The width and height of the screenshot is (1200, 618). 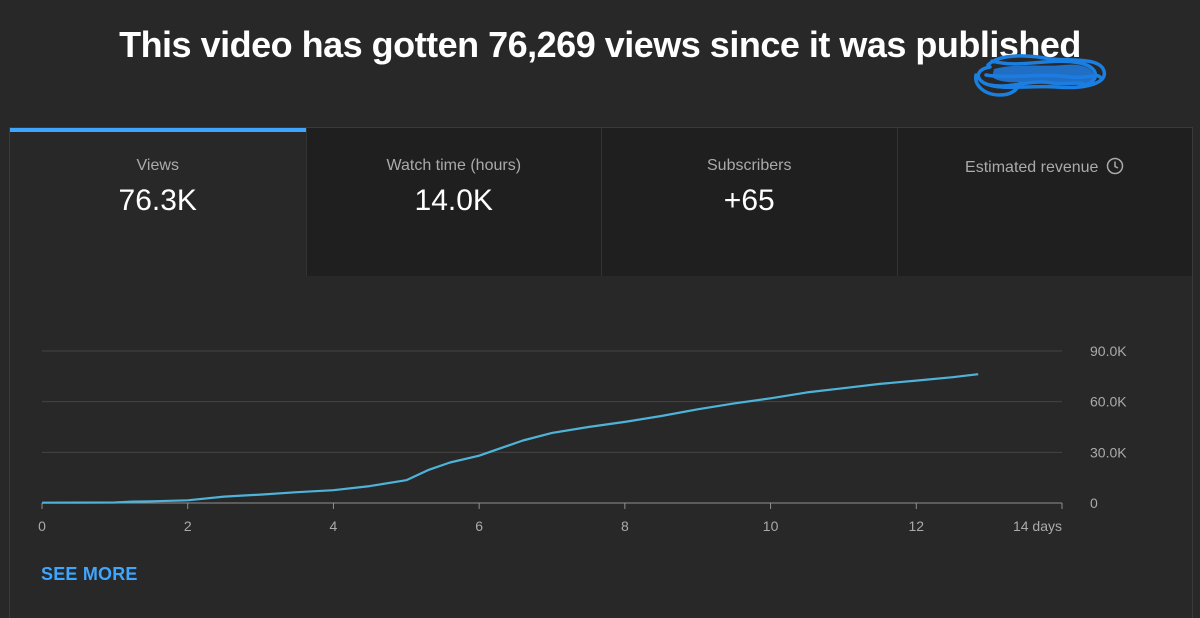 I want to click on tab-estimated-revenue: Estimated revenue, so click(x=1044, y=202).